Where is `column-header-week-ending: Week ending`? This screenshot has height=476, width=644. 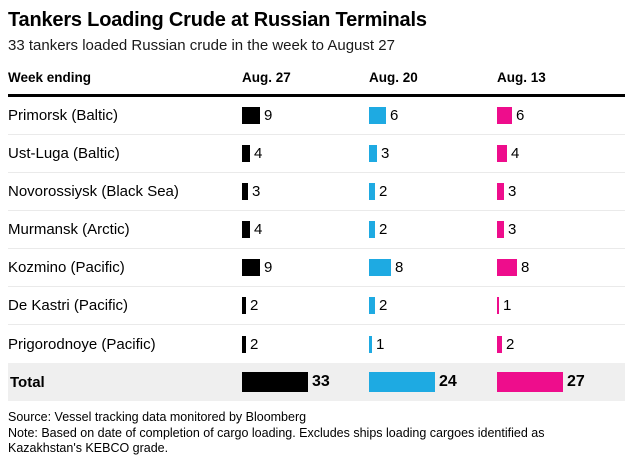 column-header-week-ending: Week ending is located at coordinates (50, 77).